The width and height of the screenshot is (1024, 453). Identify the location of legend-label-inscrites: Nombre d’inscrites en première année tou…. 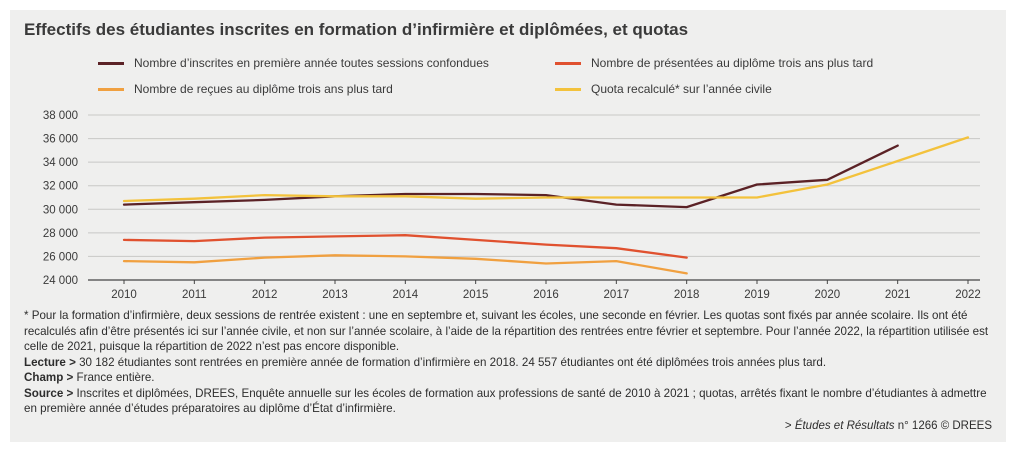
(311, 63).